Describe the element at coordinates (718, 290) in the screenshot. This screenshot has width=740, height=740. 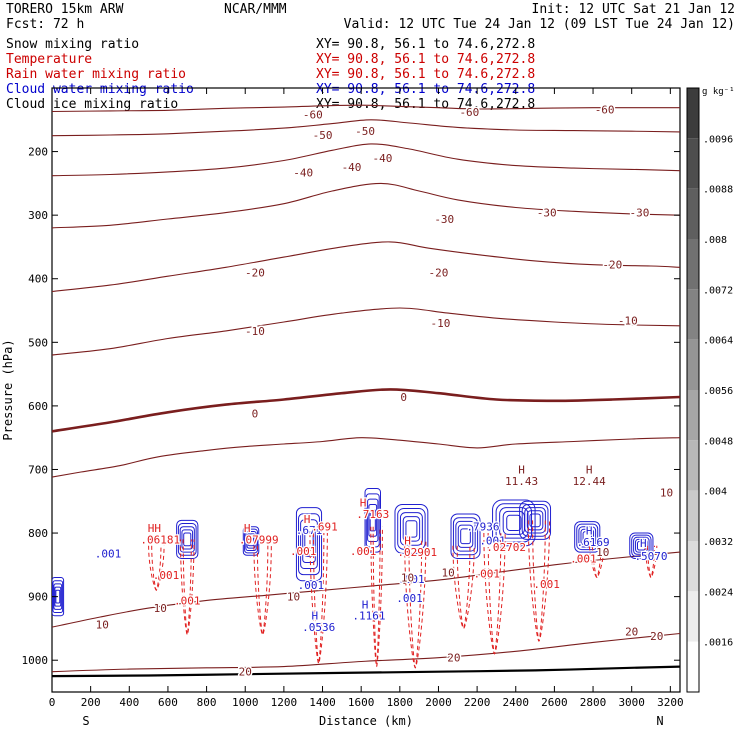
I see `colorbar-tick-label: .0072` at that location.